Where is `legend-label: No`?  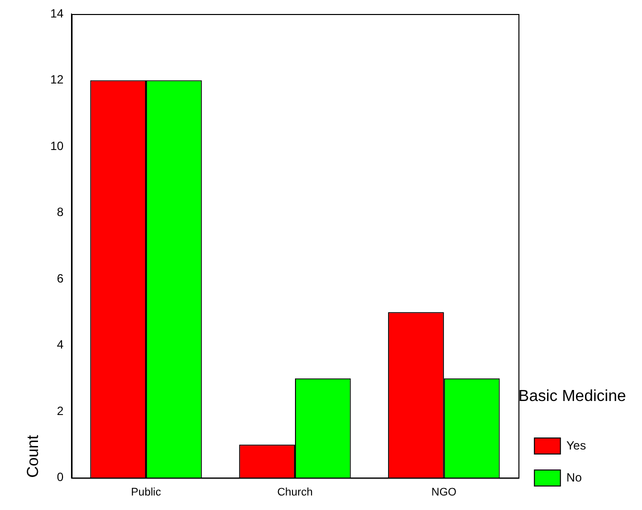 legend-label: No is located at coordinates (574, 477).